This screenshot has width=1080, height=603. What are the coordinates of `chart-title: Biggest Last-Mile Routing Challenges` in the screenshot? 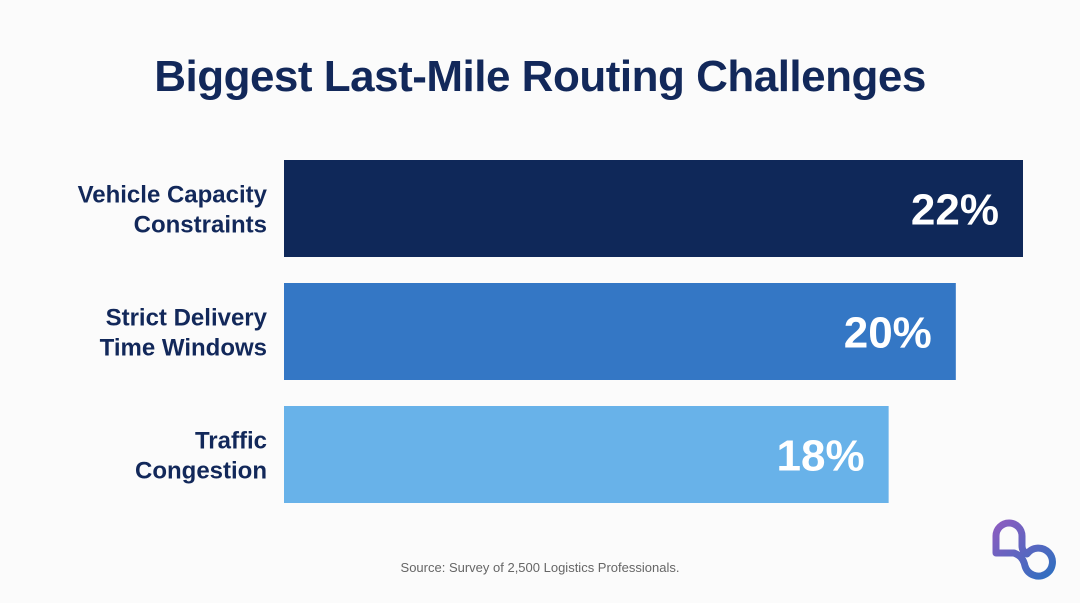 It's located at (540, 76).